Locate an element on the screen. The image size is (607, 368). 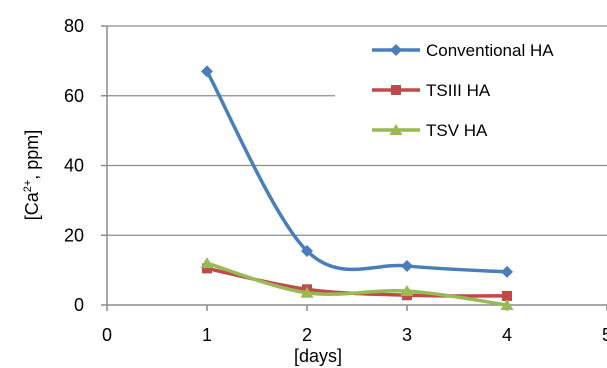
legend-label-0: Conventional HA is located at coordinates (490, 50).